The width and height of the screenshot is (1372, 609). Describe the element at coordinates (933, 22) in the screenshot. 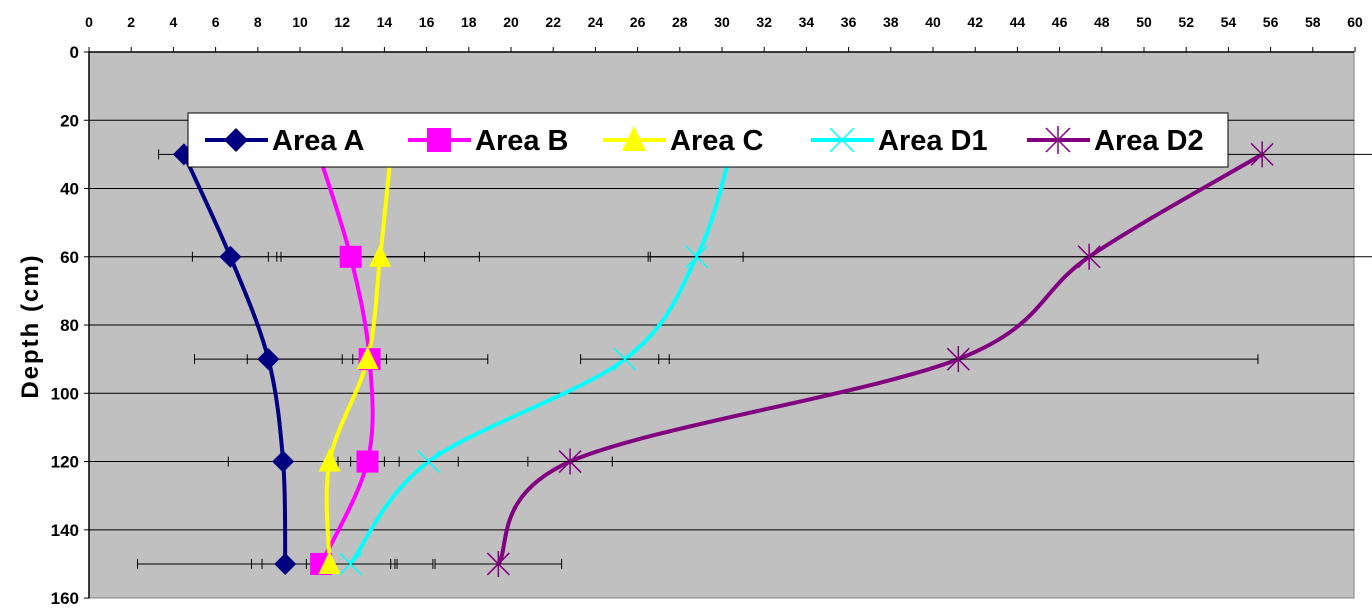

I see `x-tick-label: 40` at that location.